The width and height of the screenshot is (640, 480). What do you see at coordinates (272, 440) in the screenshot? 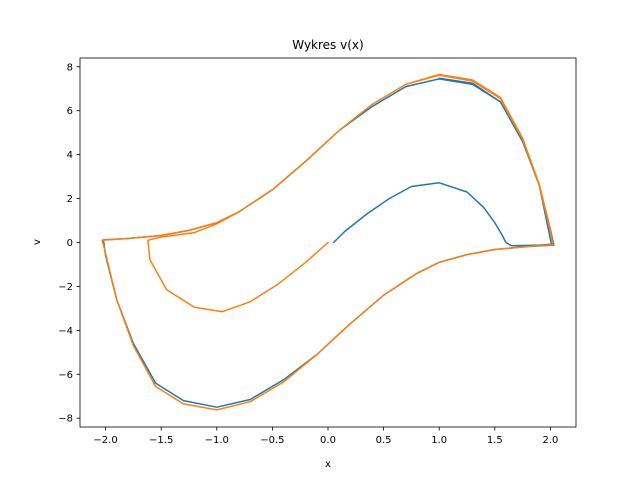
I see `x-tick-label: −0.5` at bounding box center [272, 440].